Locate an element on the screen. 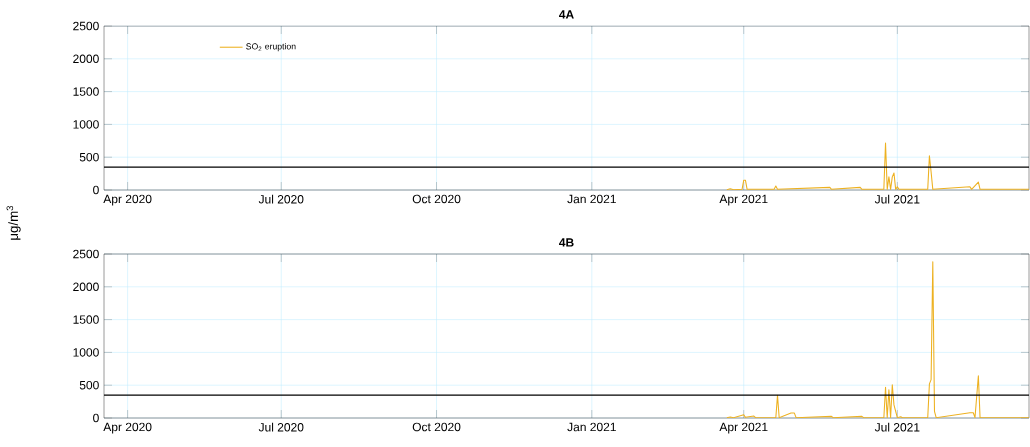 The width and height of the screenshot is (1030, 447). chart-title: 4A is located at coordinates (566, 14).